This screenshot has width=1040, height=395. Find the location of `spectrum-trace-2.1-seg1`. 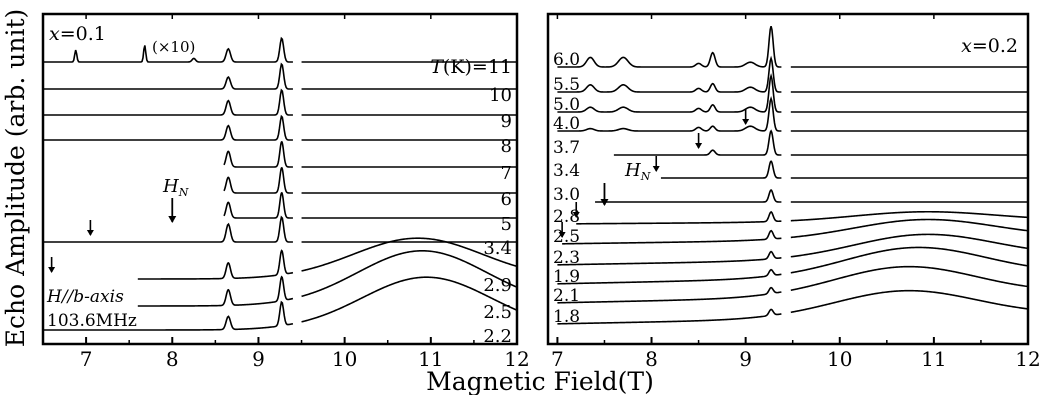

spectrum-trace-2.1-seg1 is located at coordinates (909, 278).